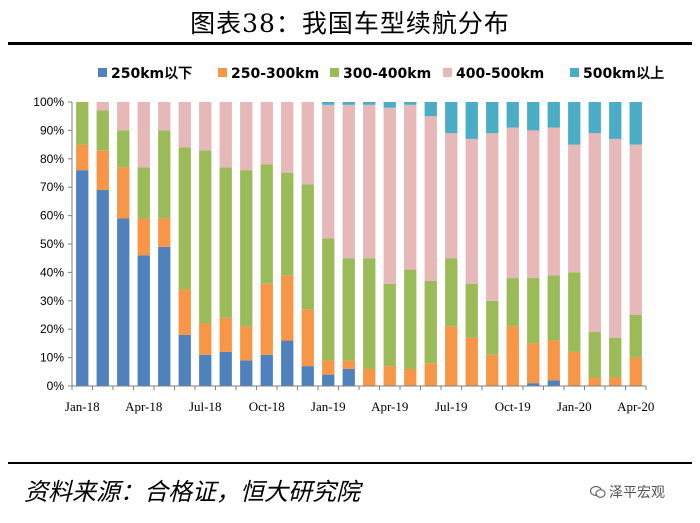 Image resolution: width=700 pixels, height=523 pixels. I want to click on legend-label: 500km以上, so click(623, 74).